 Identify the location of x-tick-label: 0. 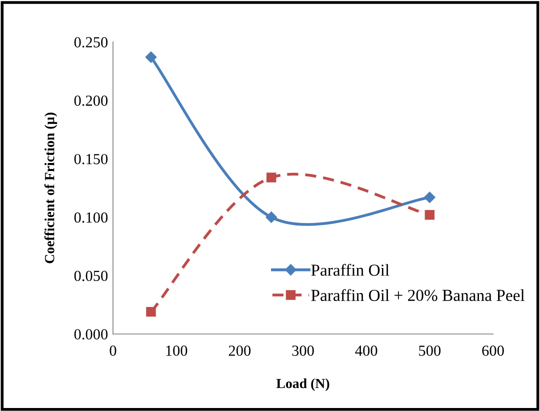
(113, 351).